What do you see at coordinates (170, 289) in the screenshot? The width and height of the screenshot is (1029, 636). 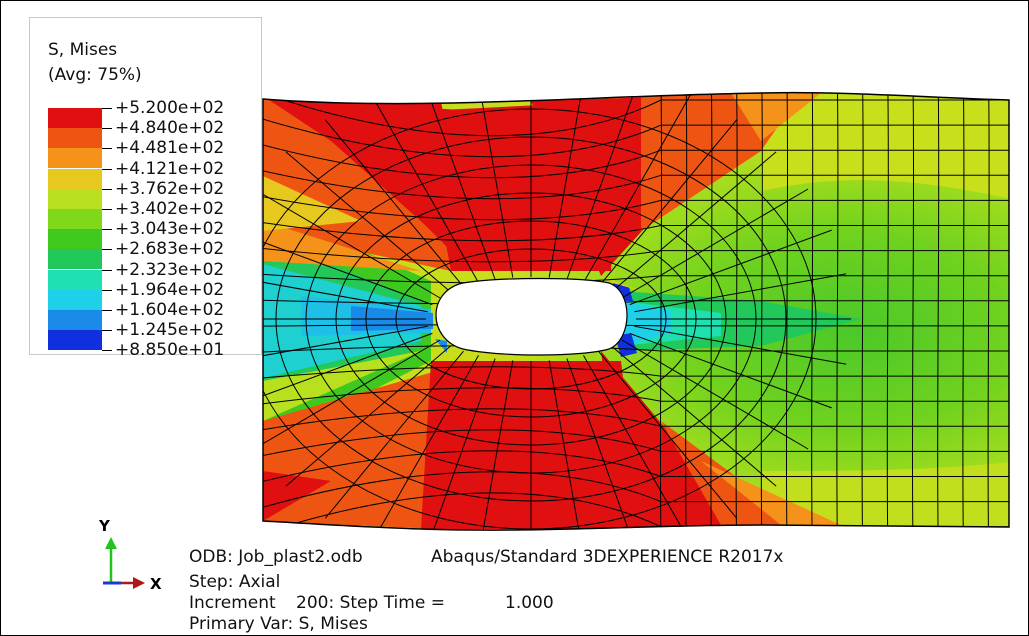 I see `legend-label: +1.964e+02` at bounding box center [170, 289].